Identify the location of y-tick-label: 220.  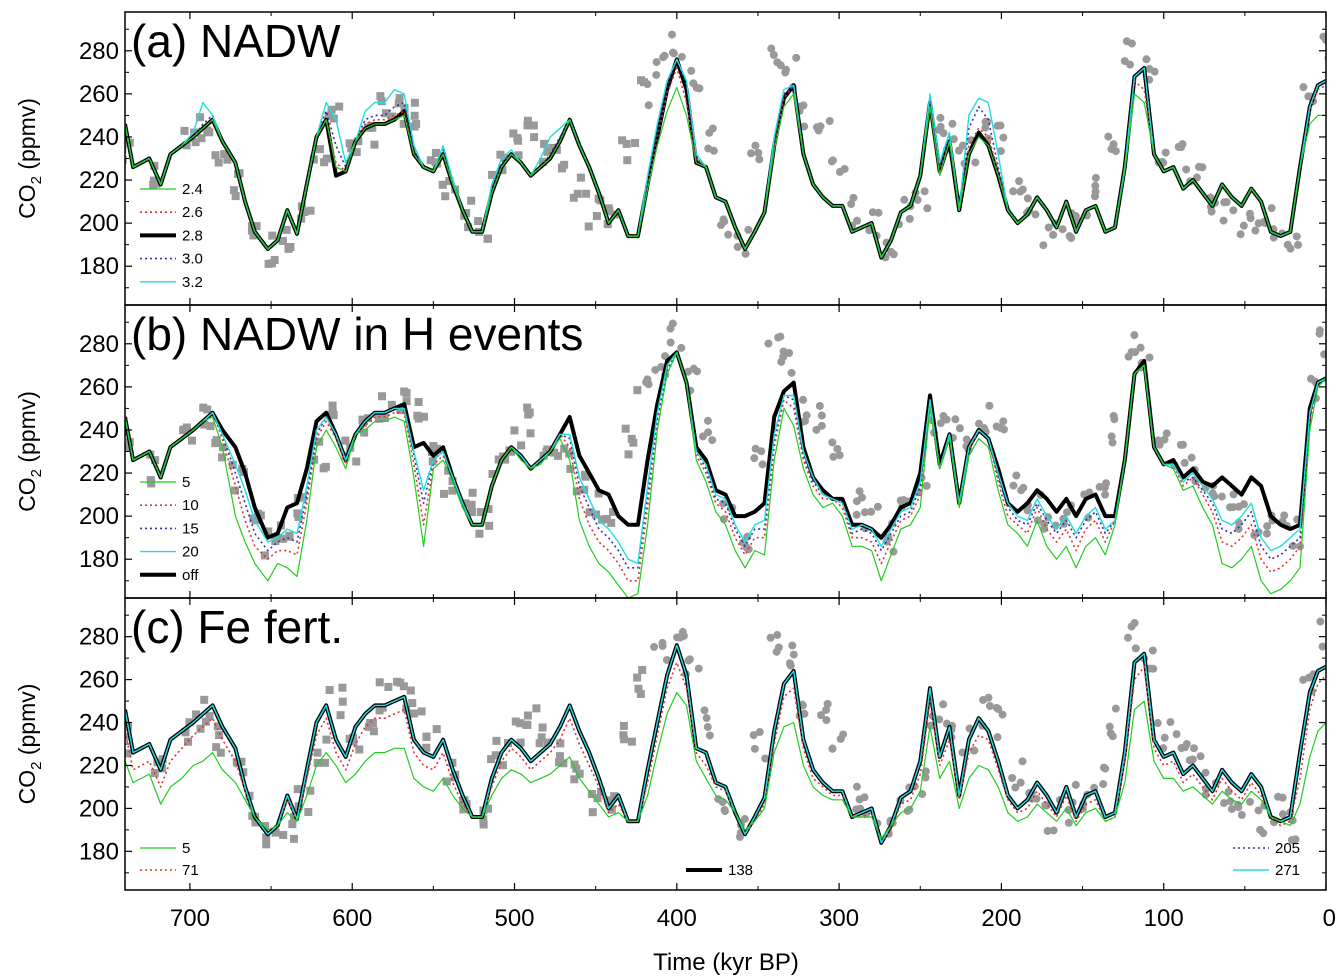
(99, 180).